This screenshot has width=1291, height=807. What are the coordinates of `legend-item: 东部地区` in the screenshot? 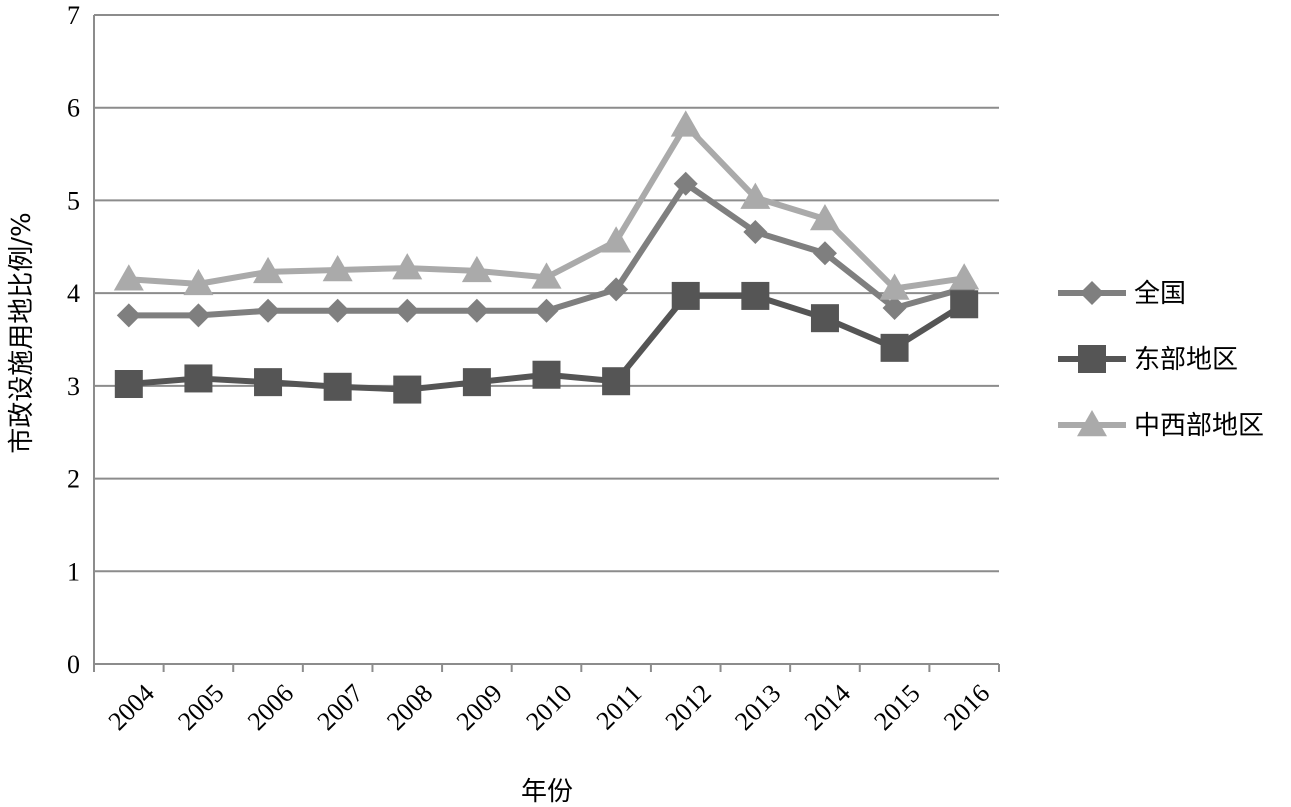 It's located at (1148, 360).